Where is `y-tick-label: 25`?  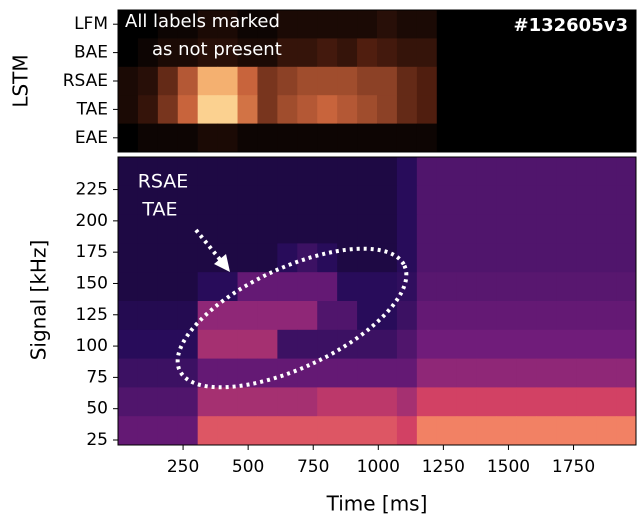
y-tick-label: 25 is located at coordinates (97, 440).